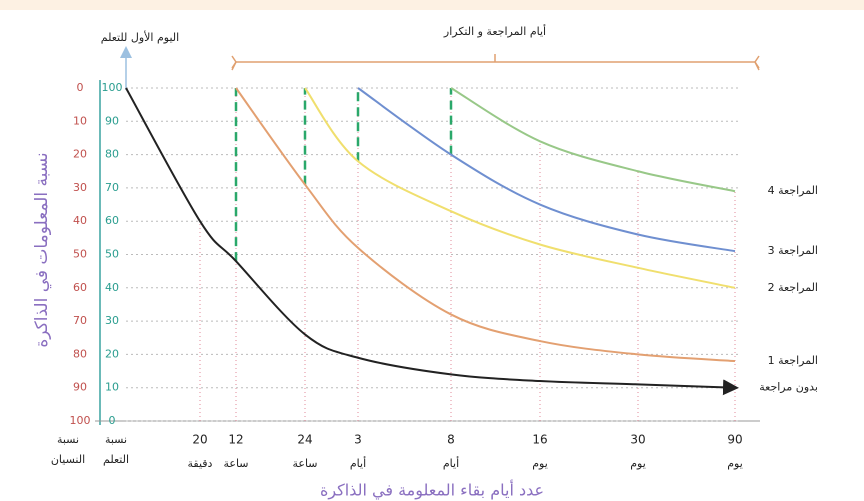  What do you see at coordinates (199, 440) in the screenshot?
I see `x-tick-label: 20` at bounding box center [199, 440].